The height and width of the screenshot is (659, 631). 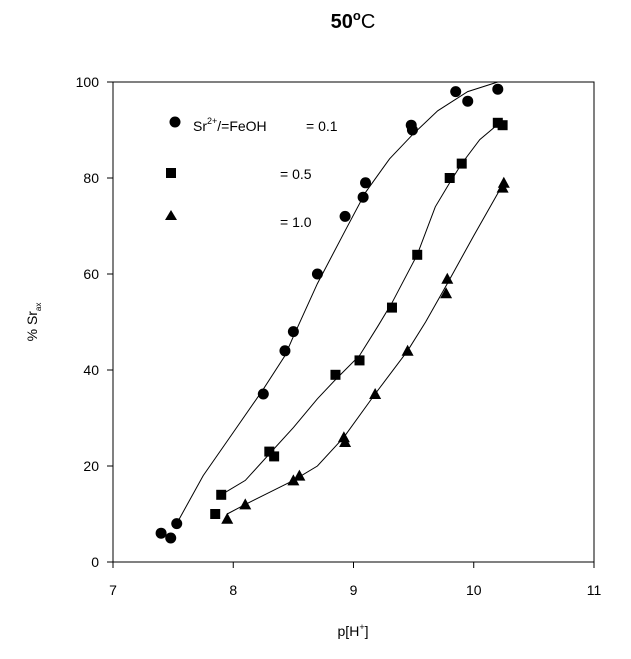 What do you see at coordinates (474, 590) in the screenshot?
I see `x-tick-label: 10` at bounding box center [474, 590].